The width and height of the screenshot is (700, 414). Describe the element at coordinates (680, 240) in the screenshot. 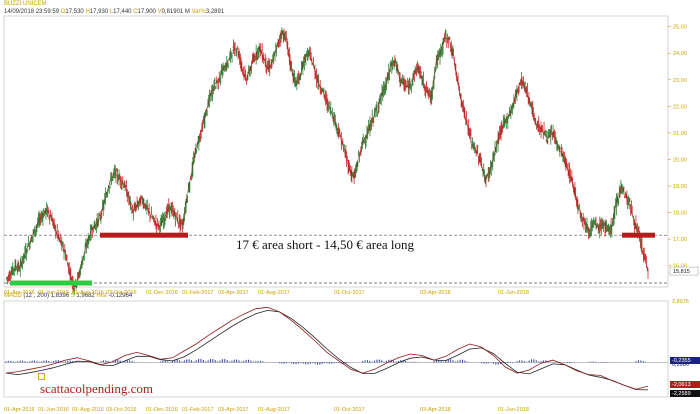

I see `y-tick-label: 17,00` at that location.